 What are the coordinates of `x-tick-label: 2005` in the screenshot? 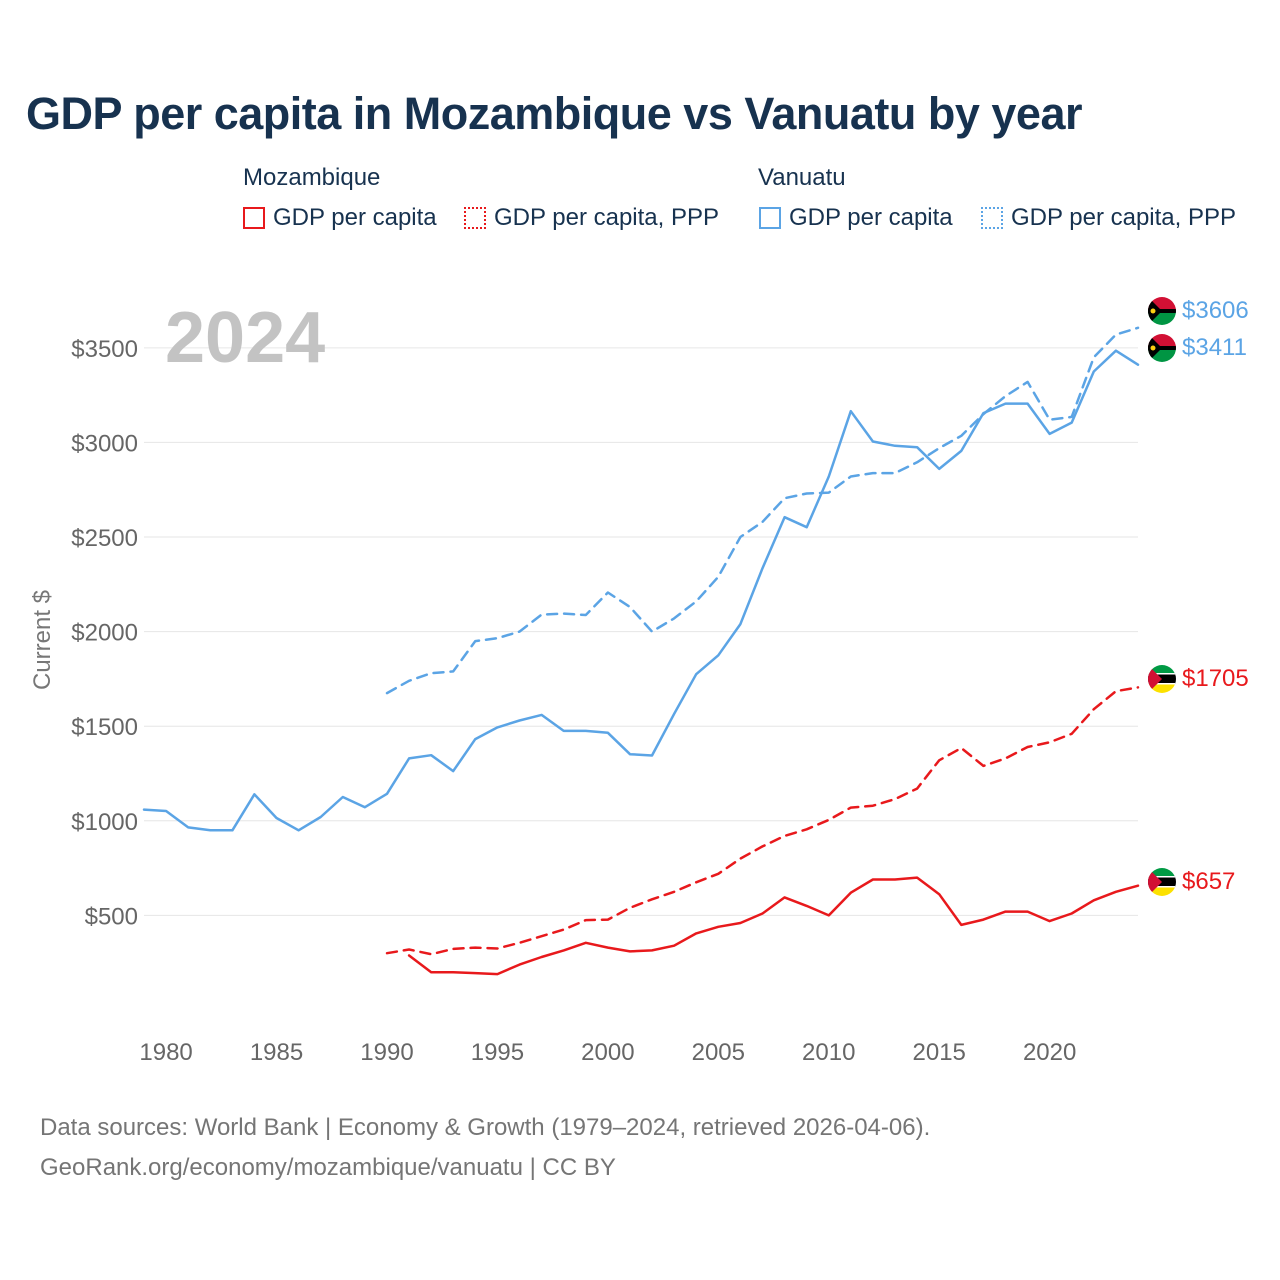 It's located at (718, 1052).